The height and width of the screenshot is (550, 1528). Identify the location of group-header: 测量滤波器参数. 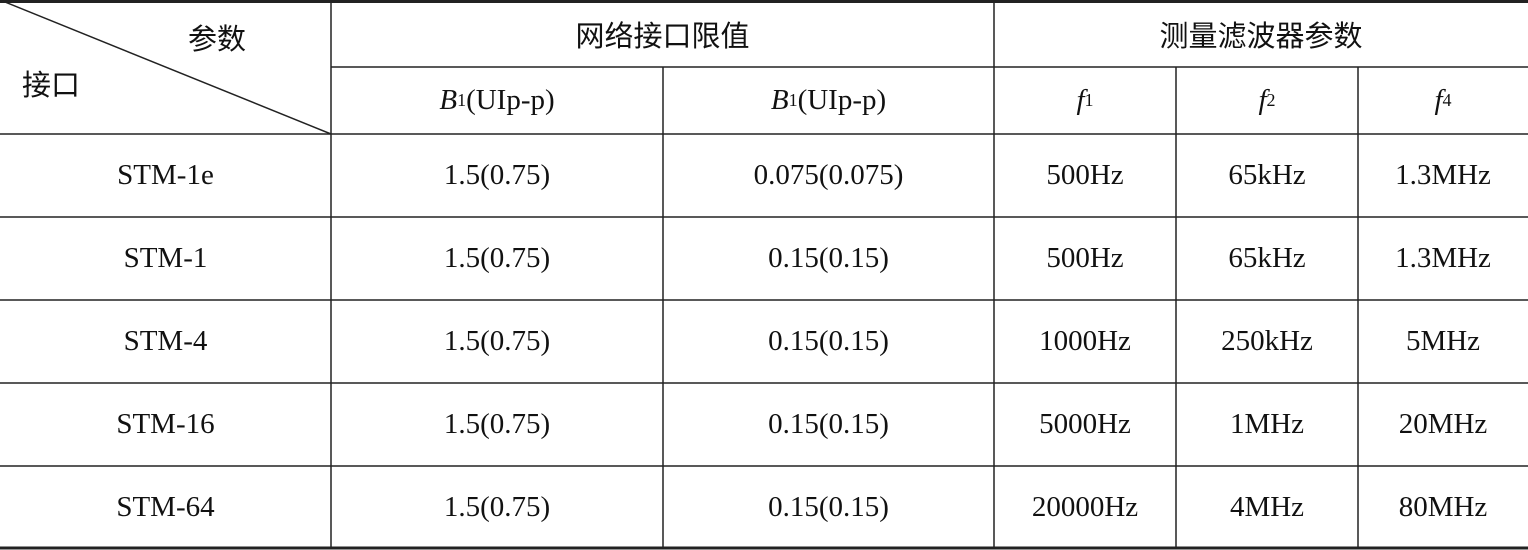
(1261, 36).